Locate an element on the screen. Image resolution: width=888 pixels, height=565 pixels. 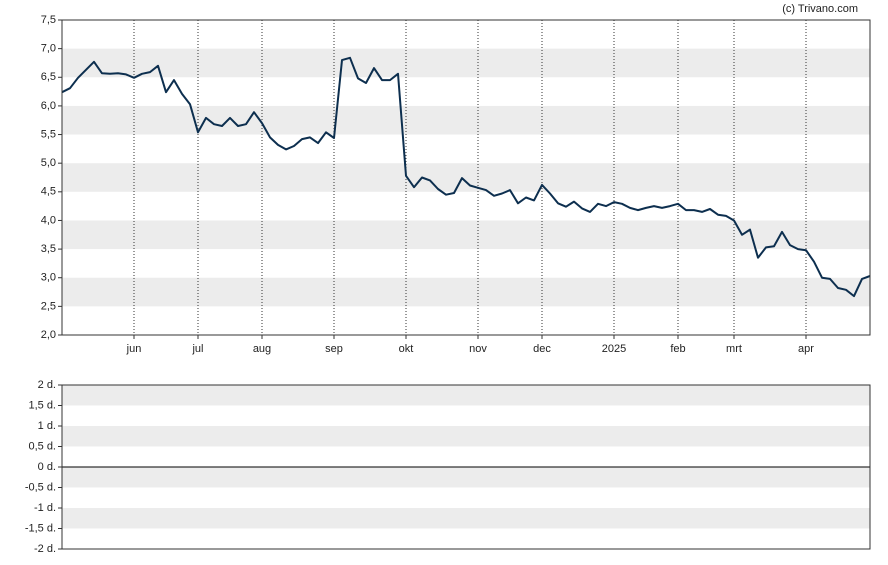
x-tick-label: aug is located at coordinates (262, 349).